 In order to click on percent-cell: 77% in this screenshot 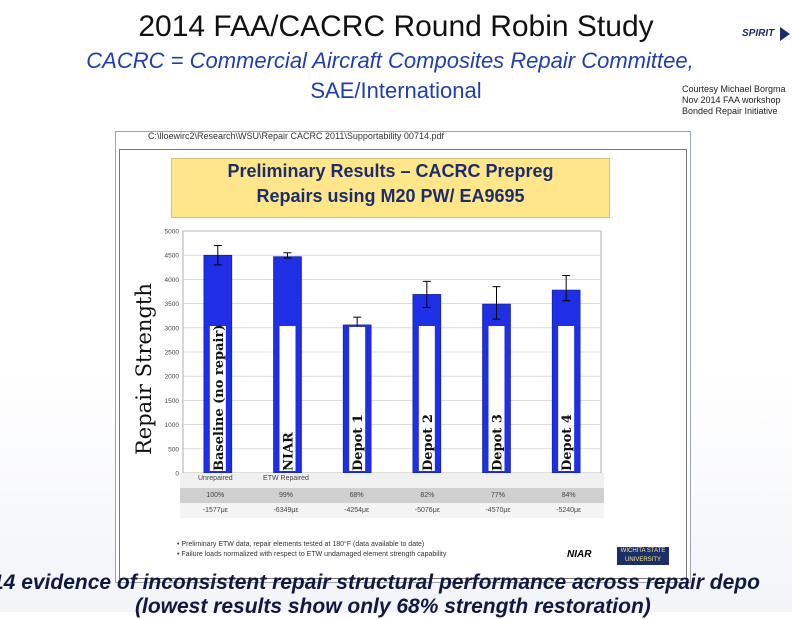, I will do `click(497, 495)`.